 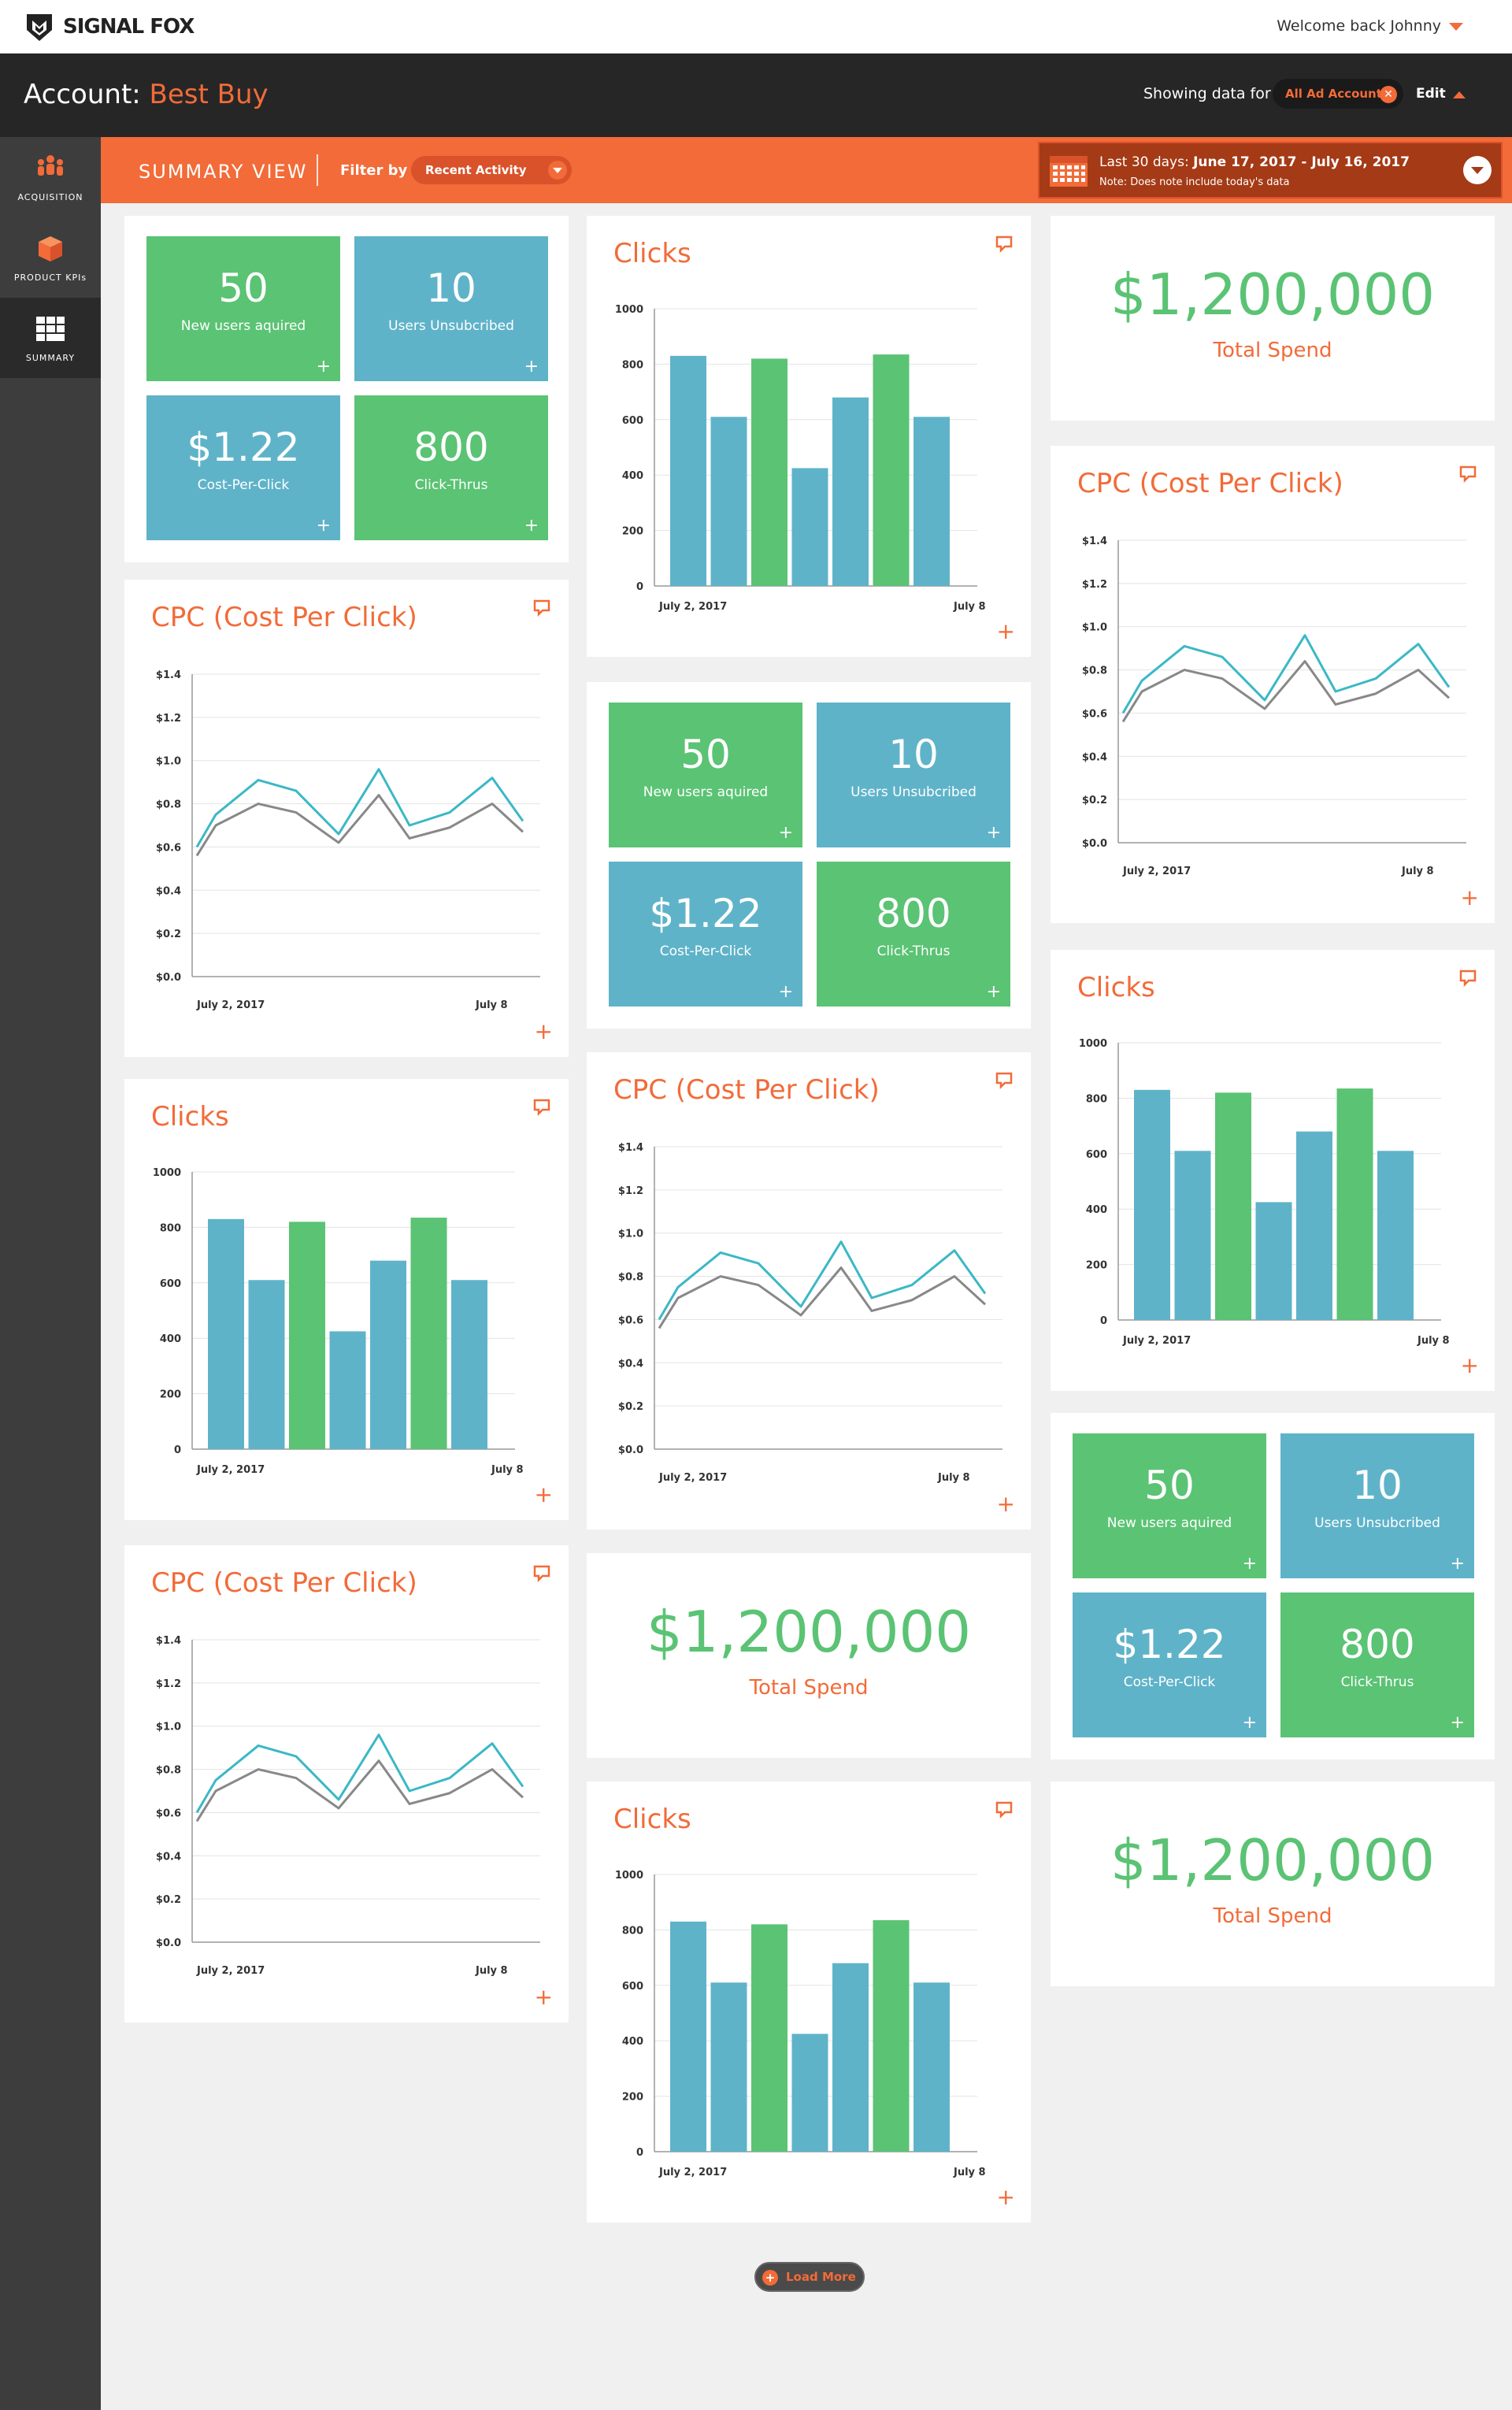 What do you see at coordinates (809, 2277) in the screenshot?
I see `load-more-button: + Load More` at bounding box center [809, 2277].